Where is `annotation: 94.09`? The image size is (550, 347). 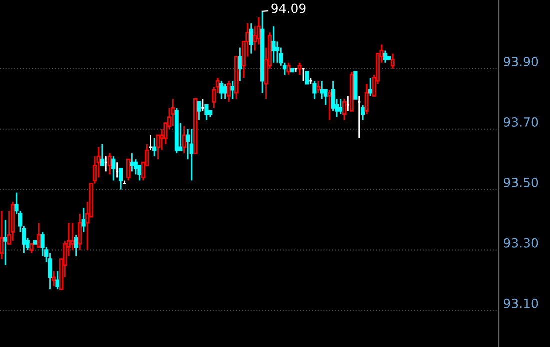 annotation: 94.09 is located at coordinates (289, 9).